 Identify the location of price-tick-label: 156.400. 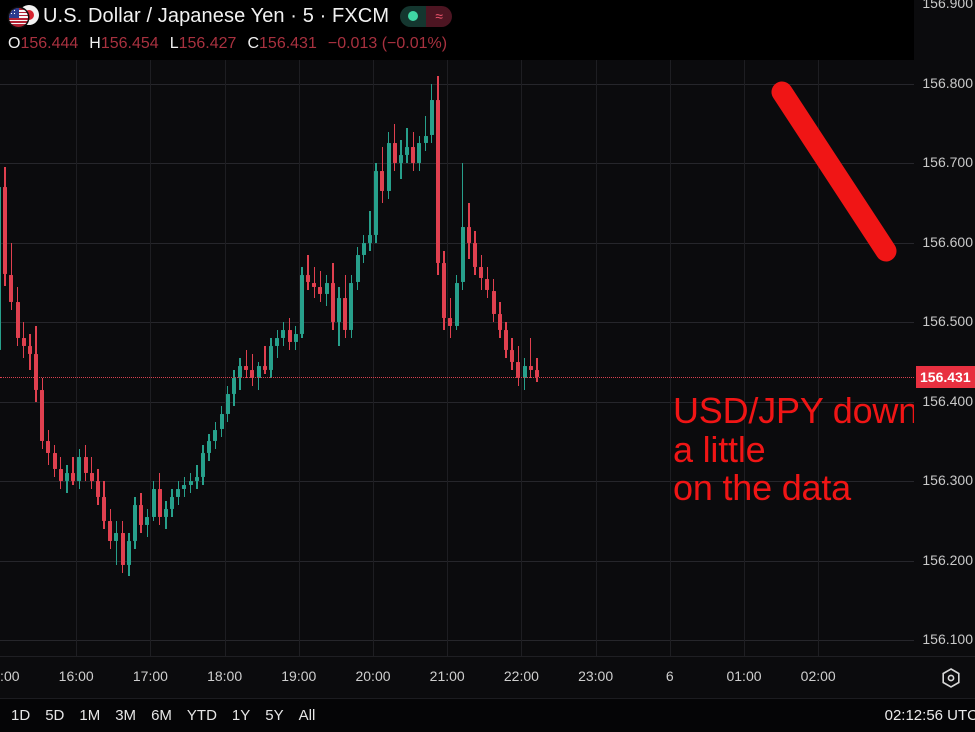
(947, 400).